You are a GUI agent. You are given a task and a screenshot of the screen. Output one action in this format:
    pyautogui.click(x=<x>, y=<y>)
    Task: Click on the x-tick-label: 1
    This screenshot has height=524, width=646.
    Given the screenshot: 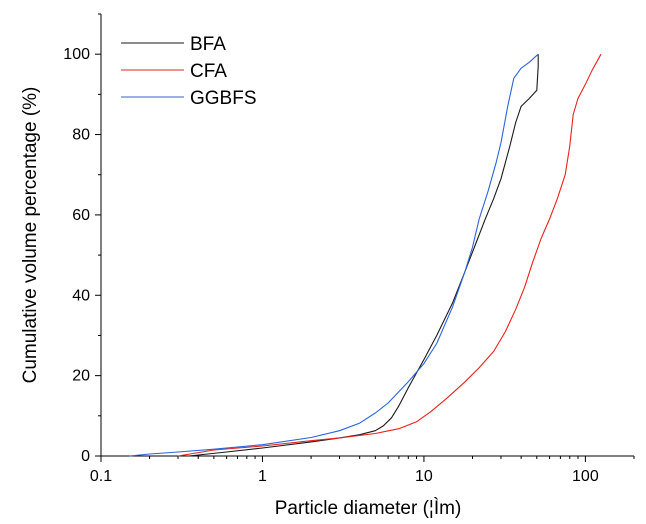 What is the action you would take?
    pyautogui.click(x=262, y=476)
    